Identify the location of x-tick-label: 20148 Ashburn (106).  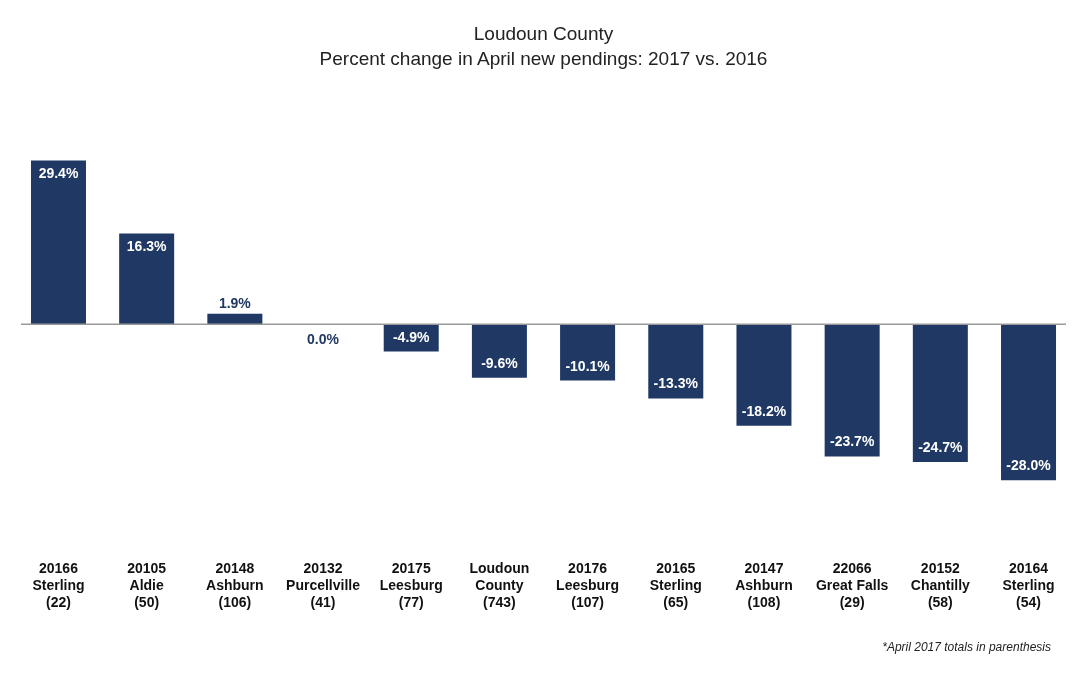
(235, 584).